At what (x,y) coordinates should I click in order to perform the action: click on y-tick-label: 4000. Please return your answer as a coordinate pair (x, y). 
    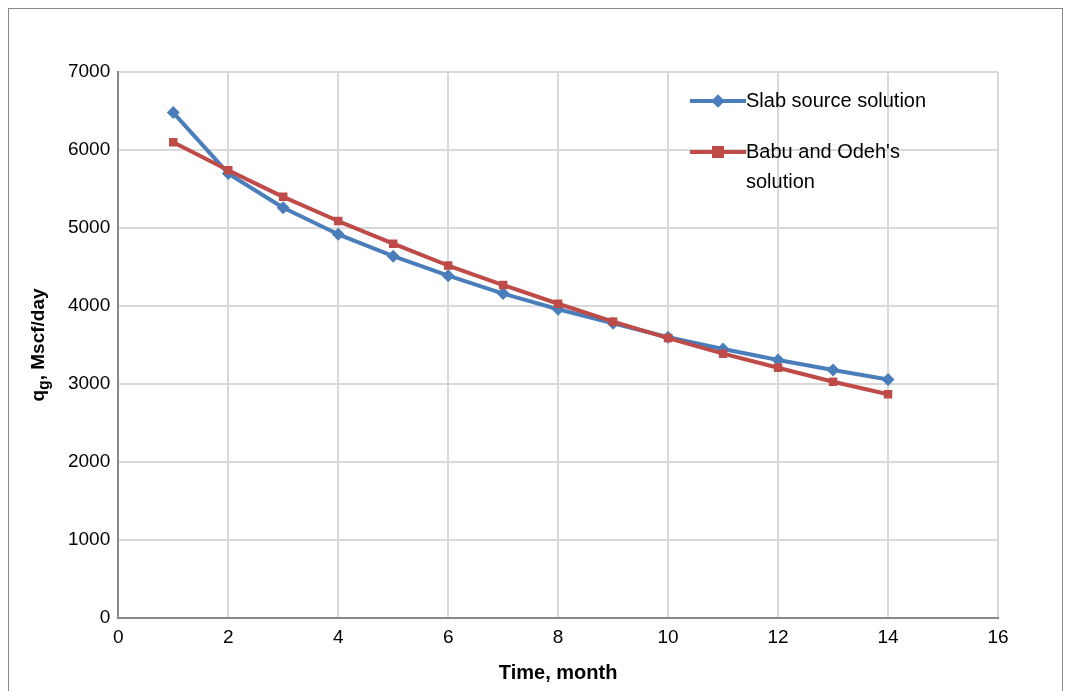
    Looking at the image, I should click on (89, 305).